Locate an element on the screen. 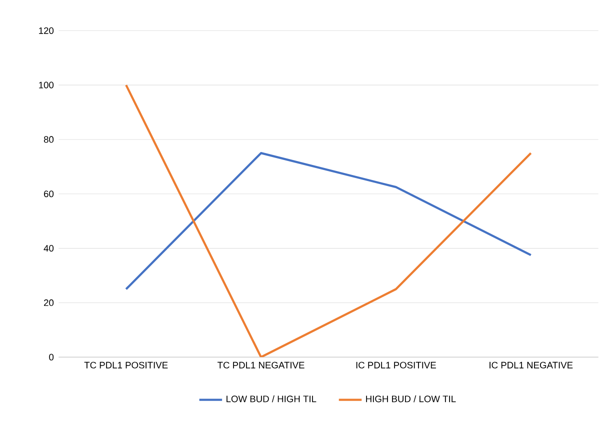 This screenshot has height=434, width=613. y-tick-label: 80 is located at coordinates (49, 139).